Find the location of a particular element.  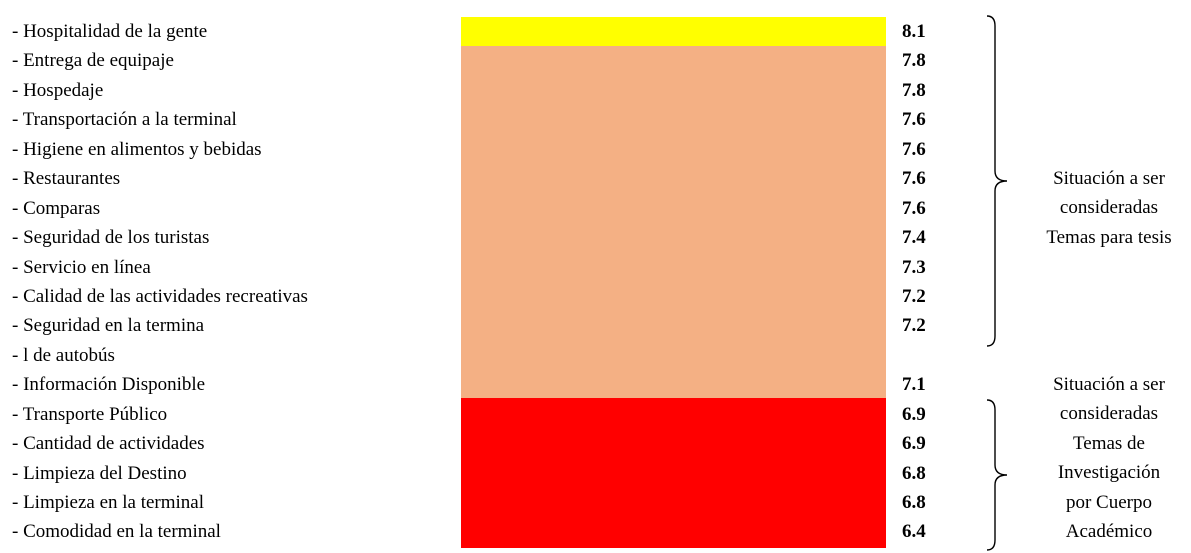

item-label: - Higiene en alimentos y bebidas is located at coordinates (137, 149).